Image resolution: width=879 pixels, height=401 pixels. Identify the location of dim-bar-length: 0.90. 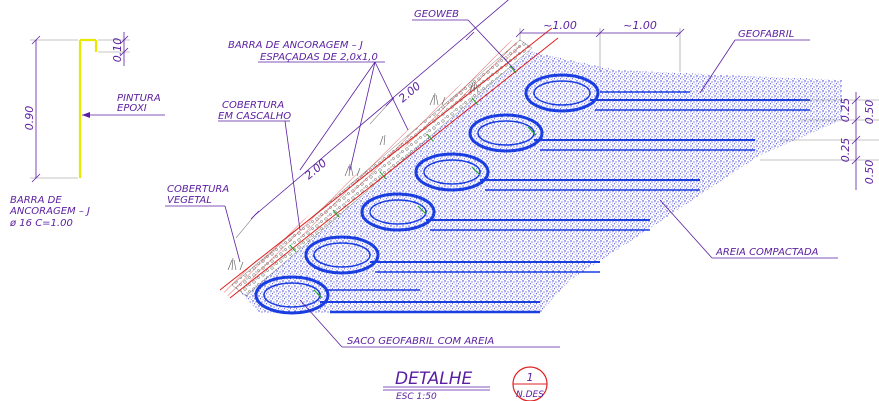
(29, 118).